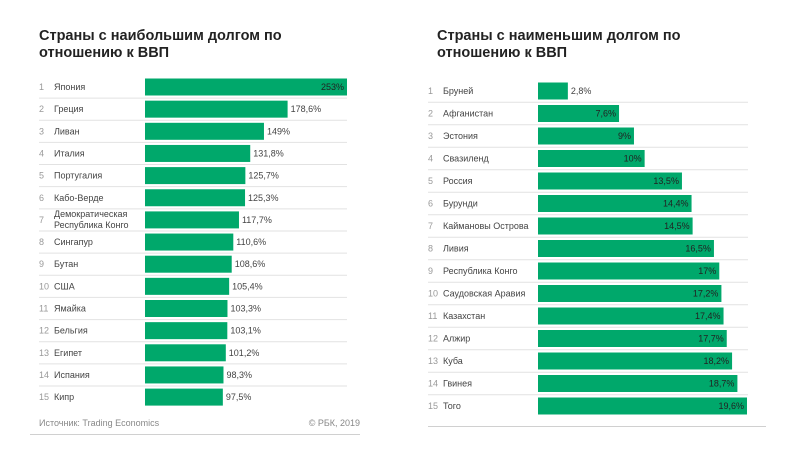 This screenshot has height=450, width=800. What do you see at coordinates (677, 226) in the screenshot?
I see `data-label: 14,5%` at bounding box center [677, 226].